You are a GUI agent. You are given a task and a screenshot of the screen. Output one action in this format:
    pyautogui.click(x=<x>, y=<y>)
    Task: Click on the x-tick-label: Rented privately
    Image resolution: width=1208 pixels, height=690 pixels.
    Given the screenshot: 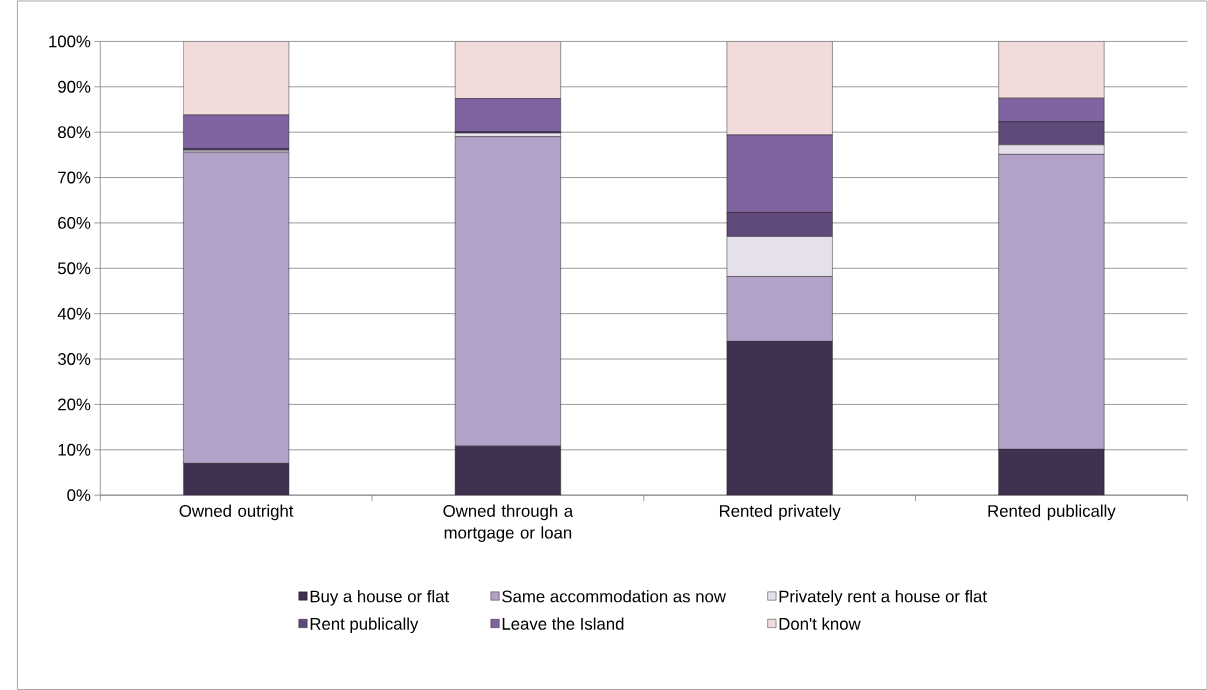 What is the action you would take?
    pyautogui.click(x=780, y=512)
    